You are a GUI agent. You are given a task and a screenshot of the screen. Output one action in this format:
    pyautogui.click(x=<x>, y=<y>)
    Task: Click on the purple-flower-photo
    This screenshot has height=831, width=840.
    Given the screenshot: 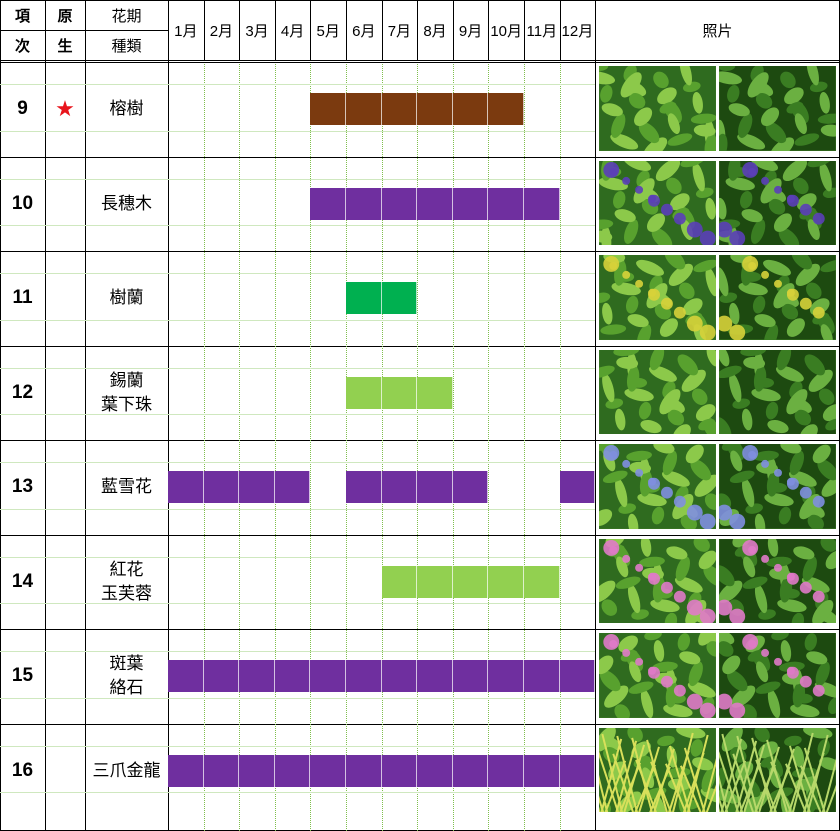 What is the action you would take?
    pyautogui.click(x=657, y=202)
    